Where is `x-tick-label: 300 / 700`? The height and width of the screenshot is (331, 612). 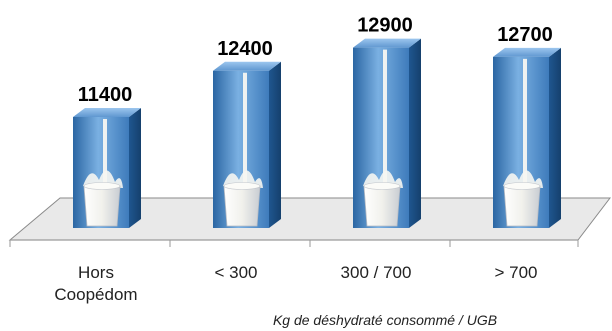
x-tick-label: 300 / 700 is located at coordinates (376, 272).